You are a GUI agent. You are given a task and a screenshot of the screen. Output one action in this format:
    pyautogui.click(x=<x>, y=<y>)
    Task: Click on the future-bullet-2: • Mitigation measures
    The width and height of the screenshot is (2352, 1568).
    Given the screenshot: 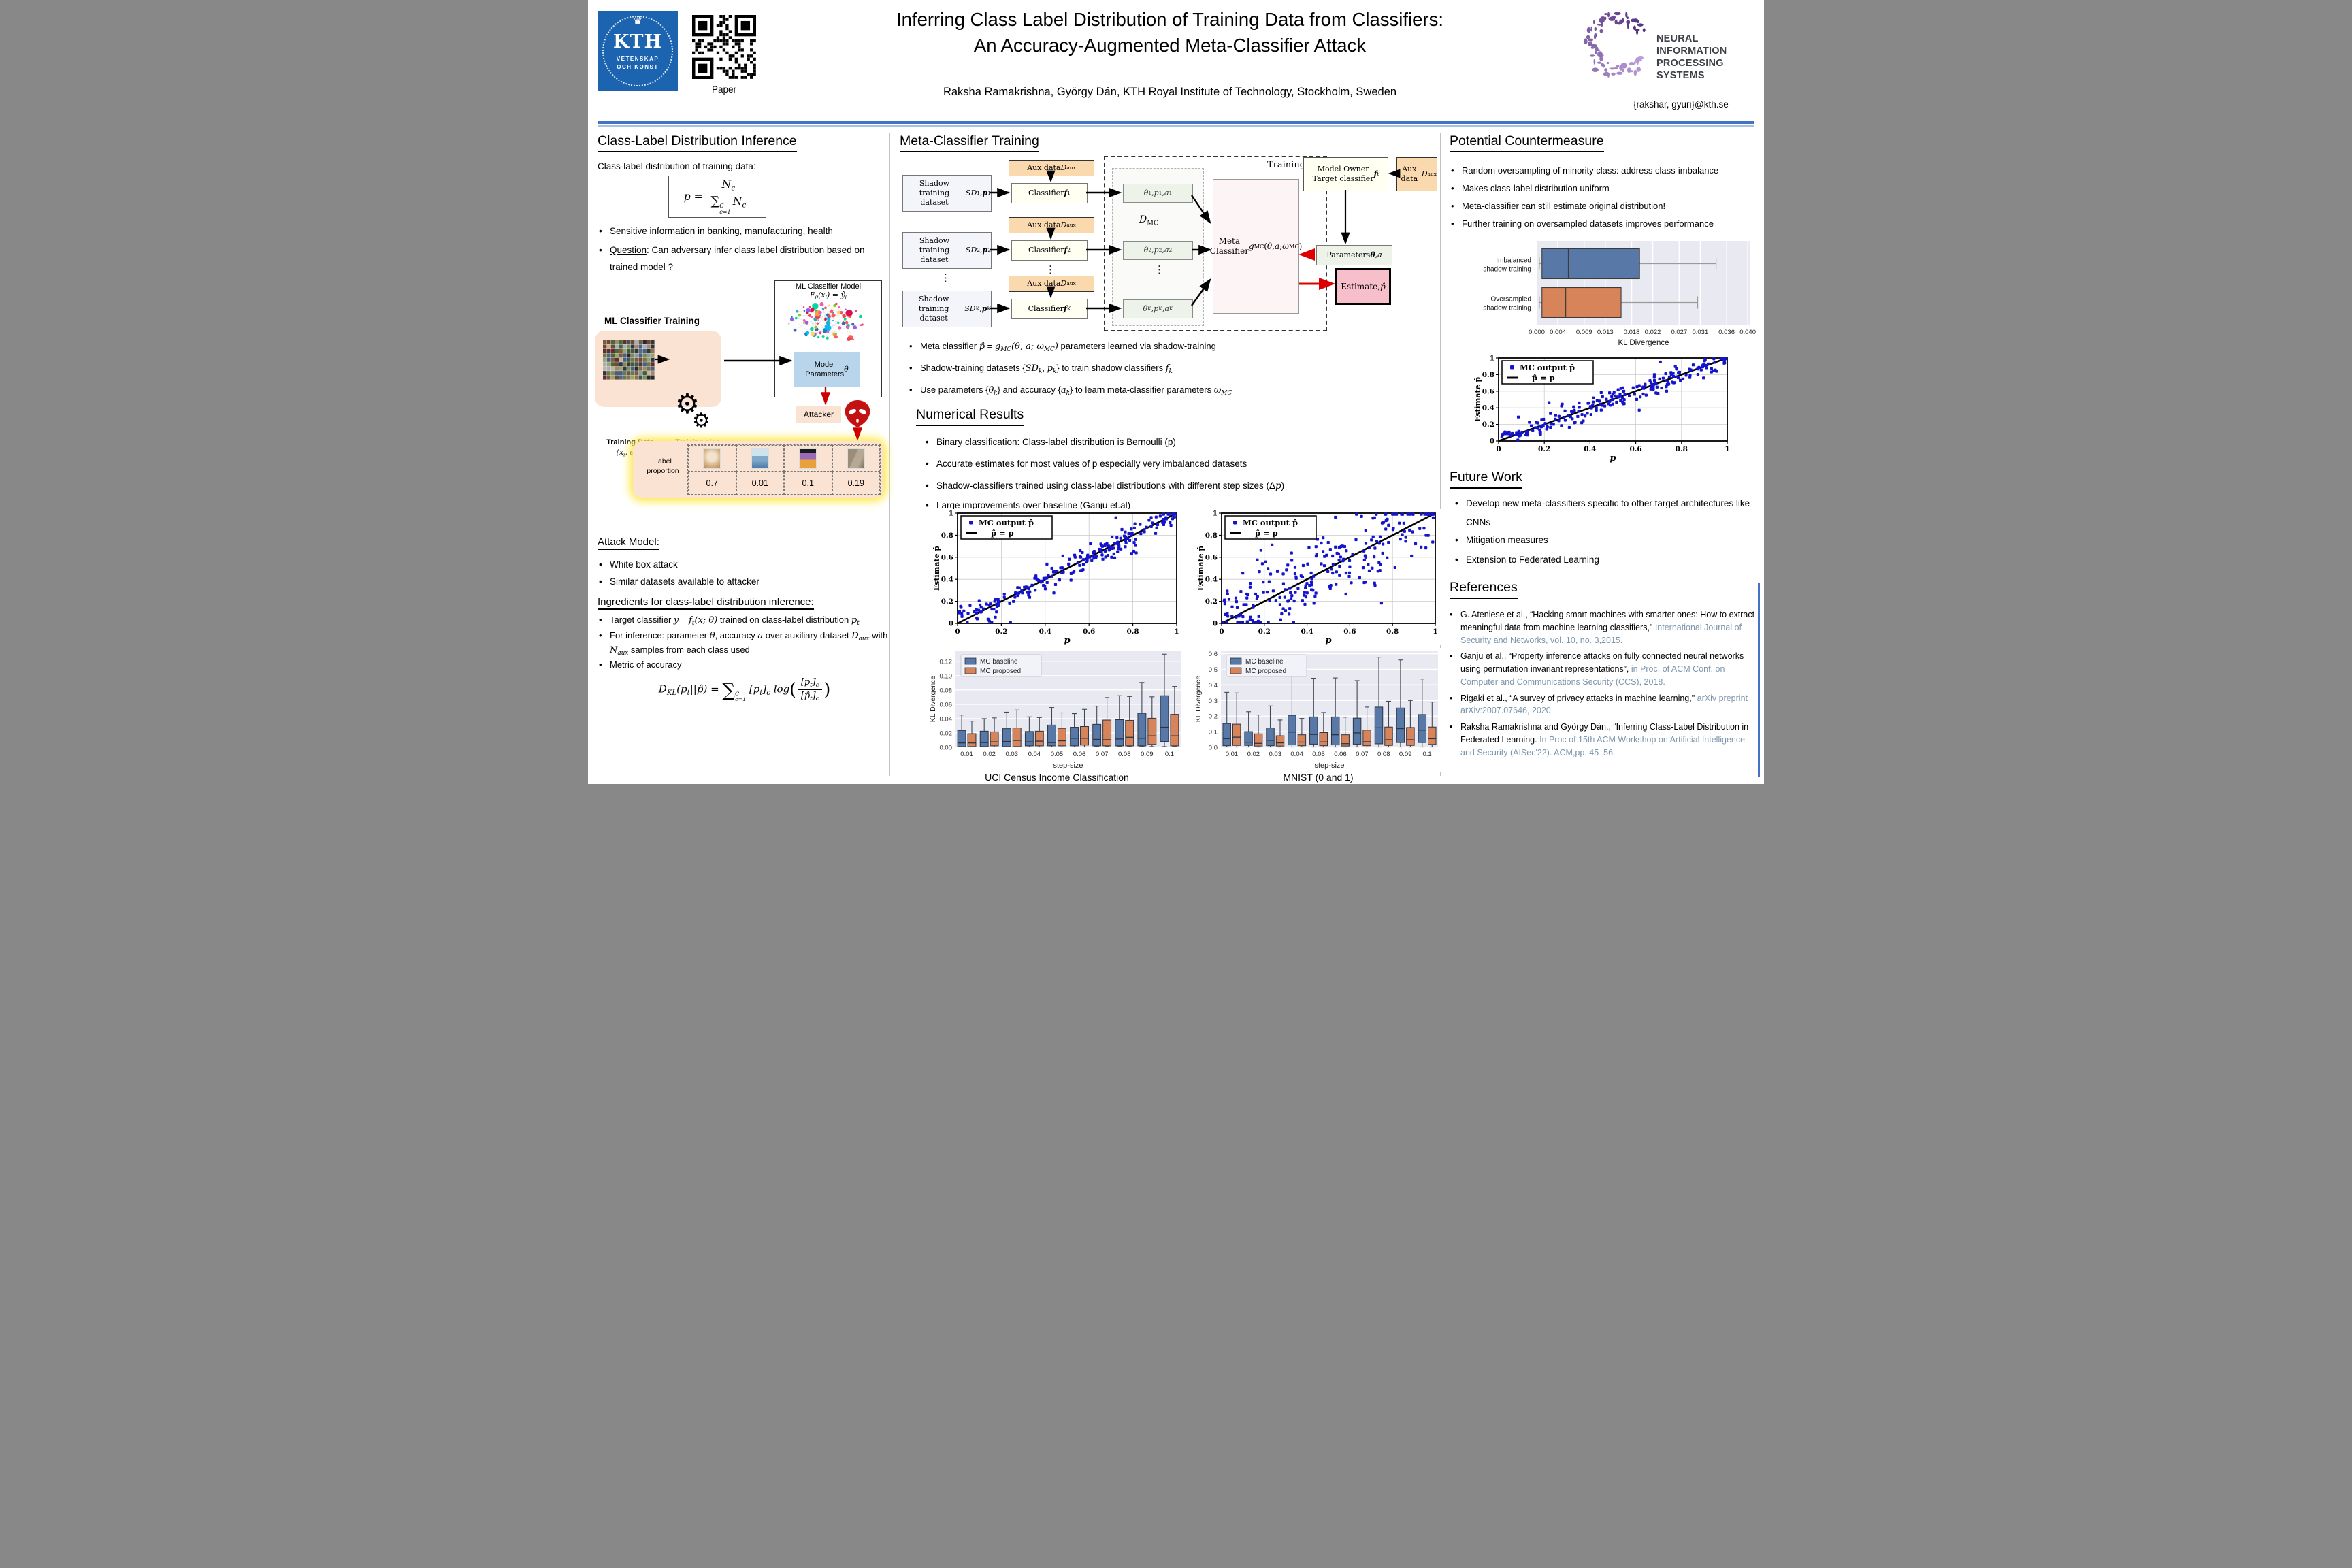 What is the action you would take?
    pyautogui.click(x=1501, y=540)
    